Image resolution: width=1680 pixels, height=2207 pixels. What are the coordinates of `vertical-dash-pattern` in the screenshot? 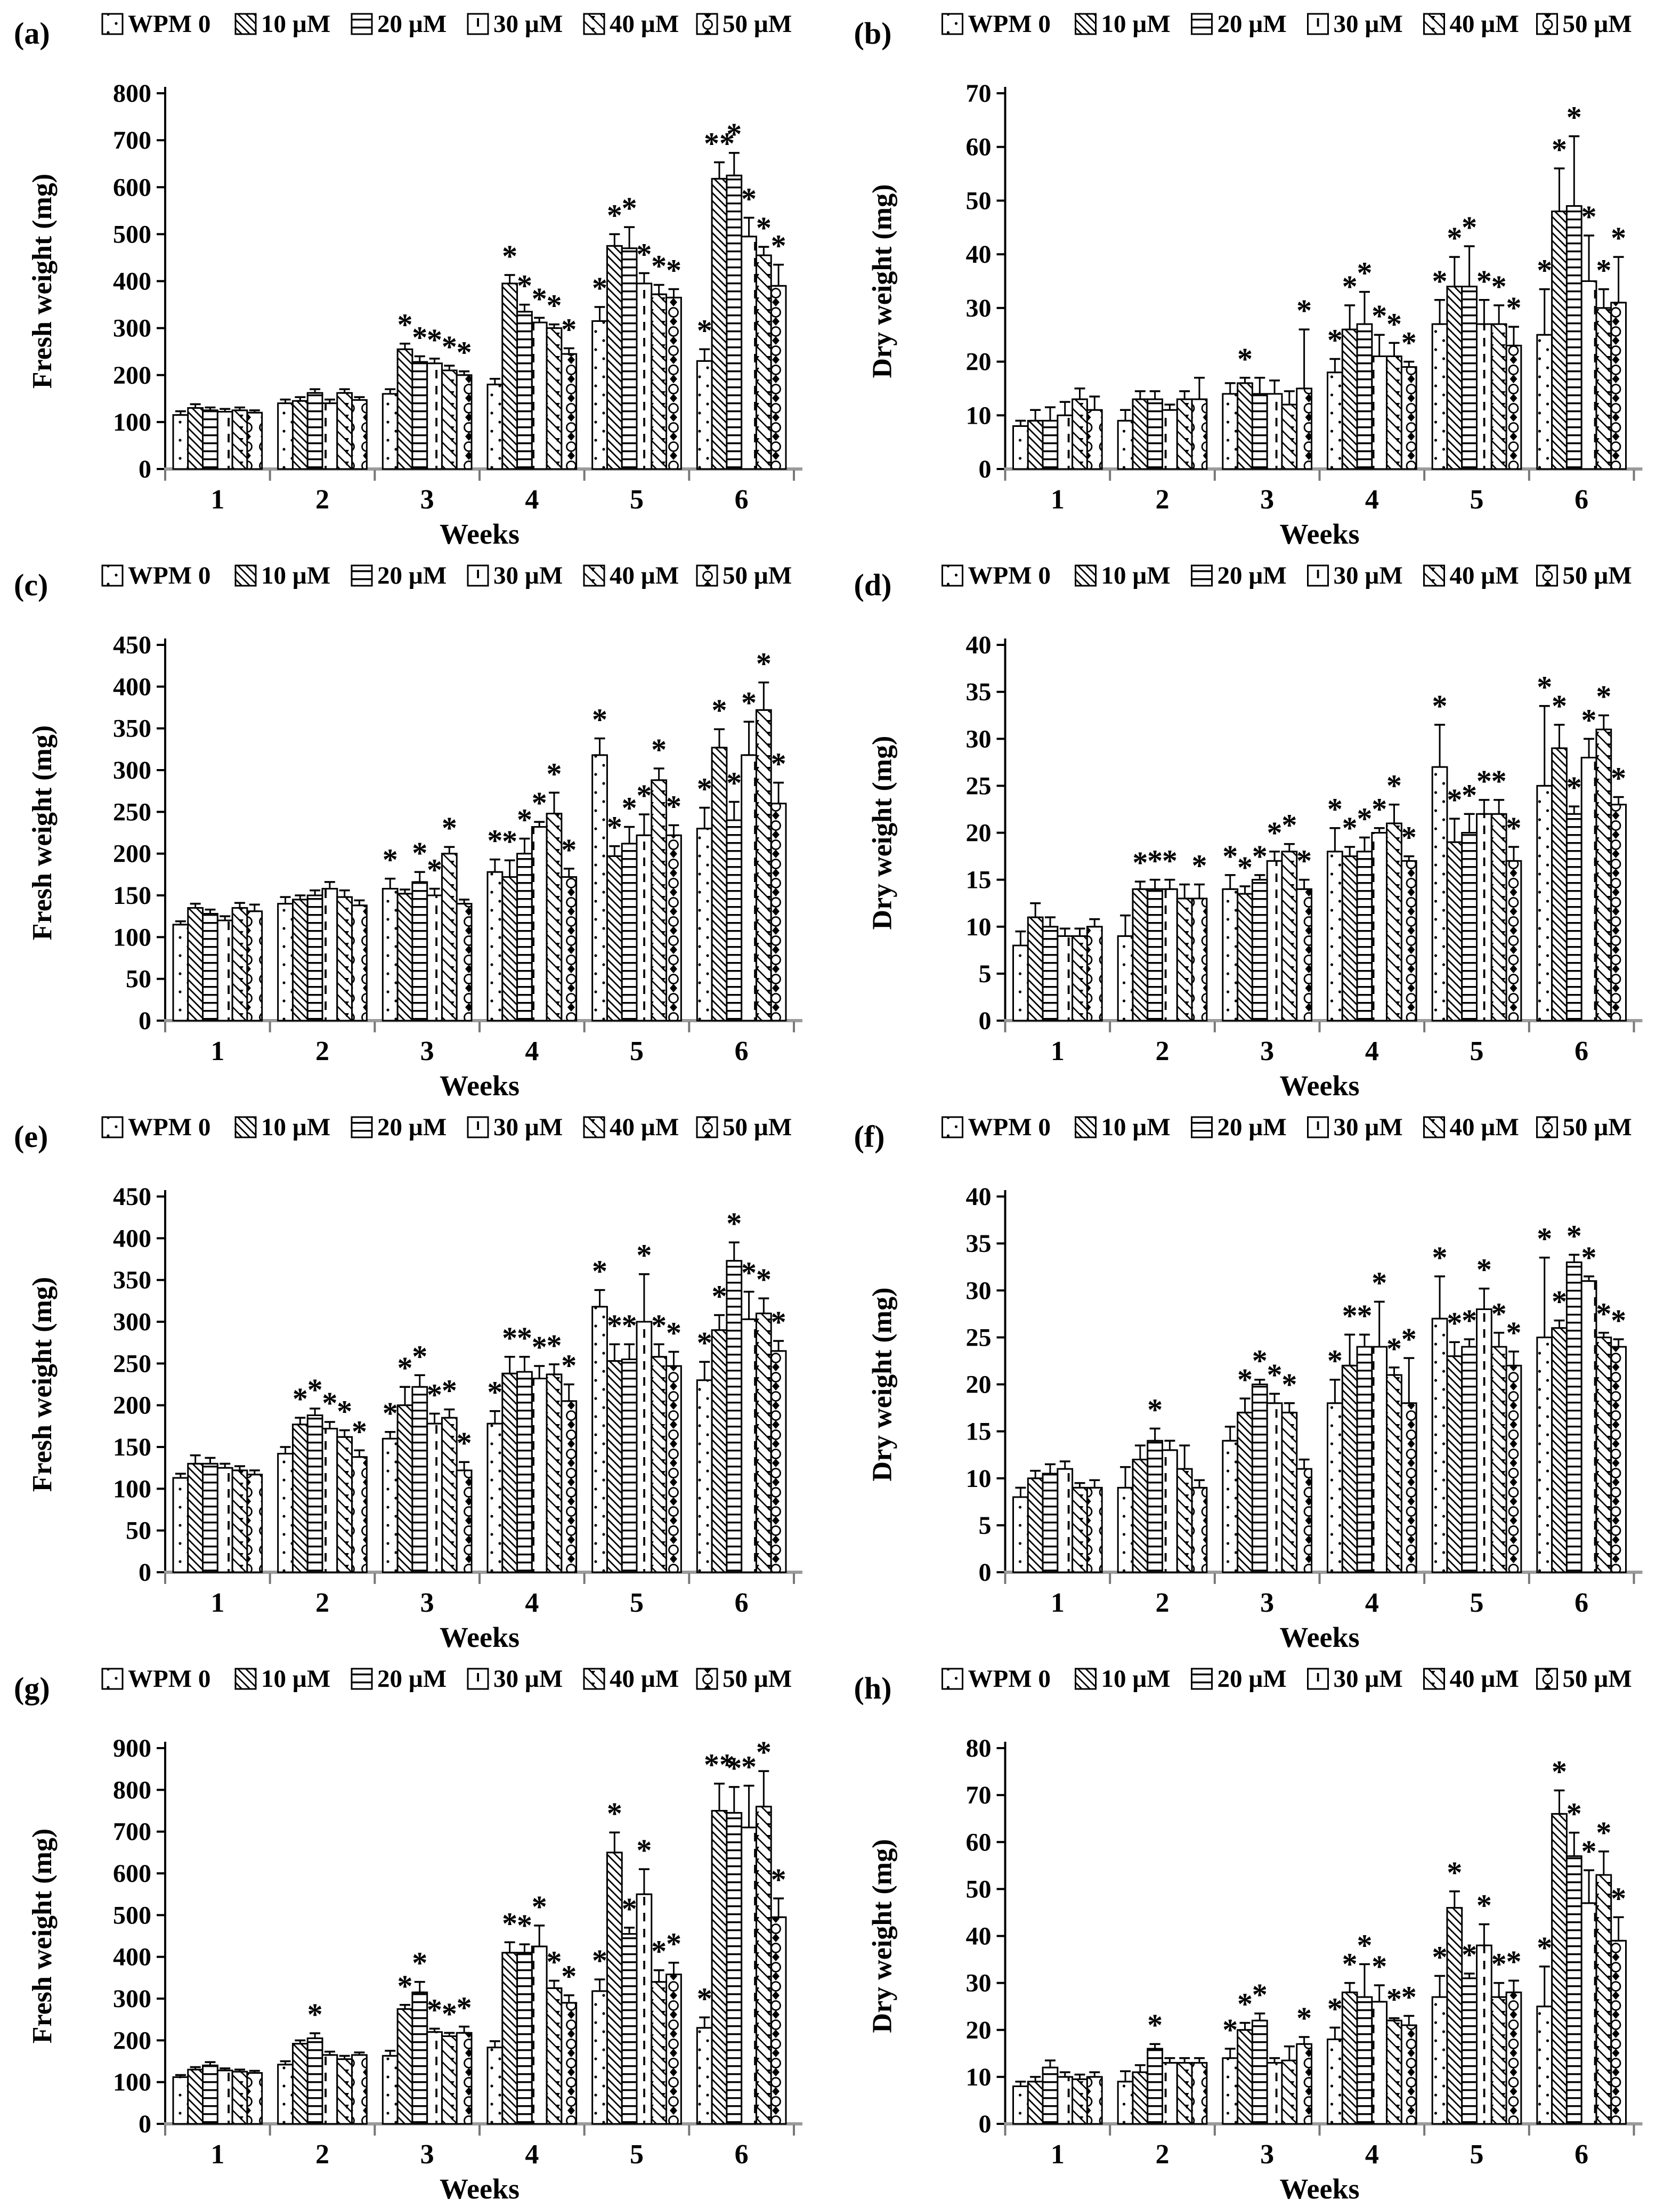 It's located at (1318, 576).